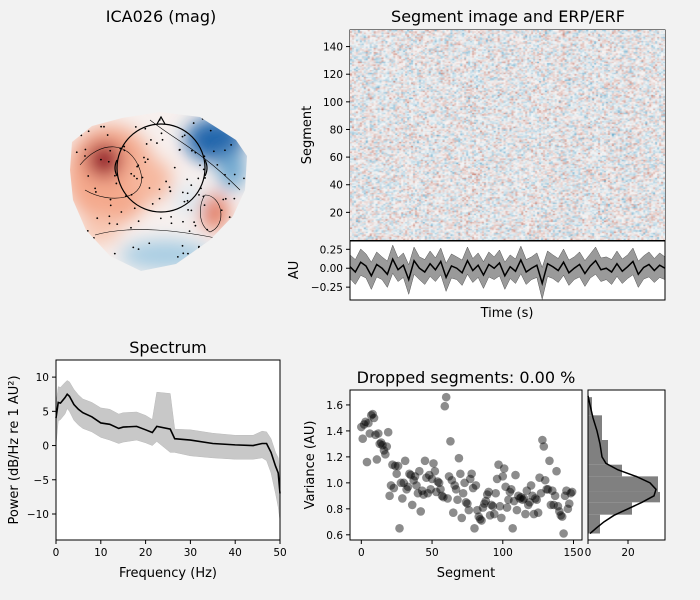 The image size is (700, 600). What do you see at coordinates (336, 213) in the screenshot?
I see `y-tick-label: 20` at bounding box center [336, 213].